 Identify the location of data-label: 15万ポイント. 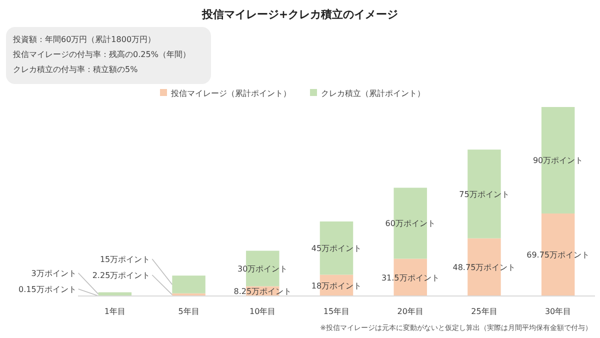
(125, 259).